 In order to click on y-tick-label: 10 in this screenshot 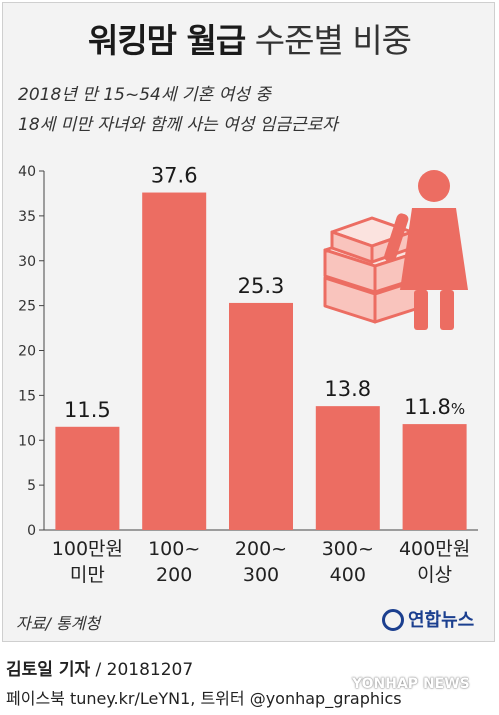, I will do `click(27, 441)`.